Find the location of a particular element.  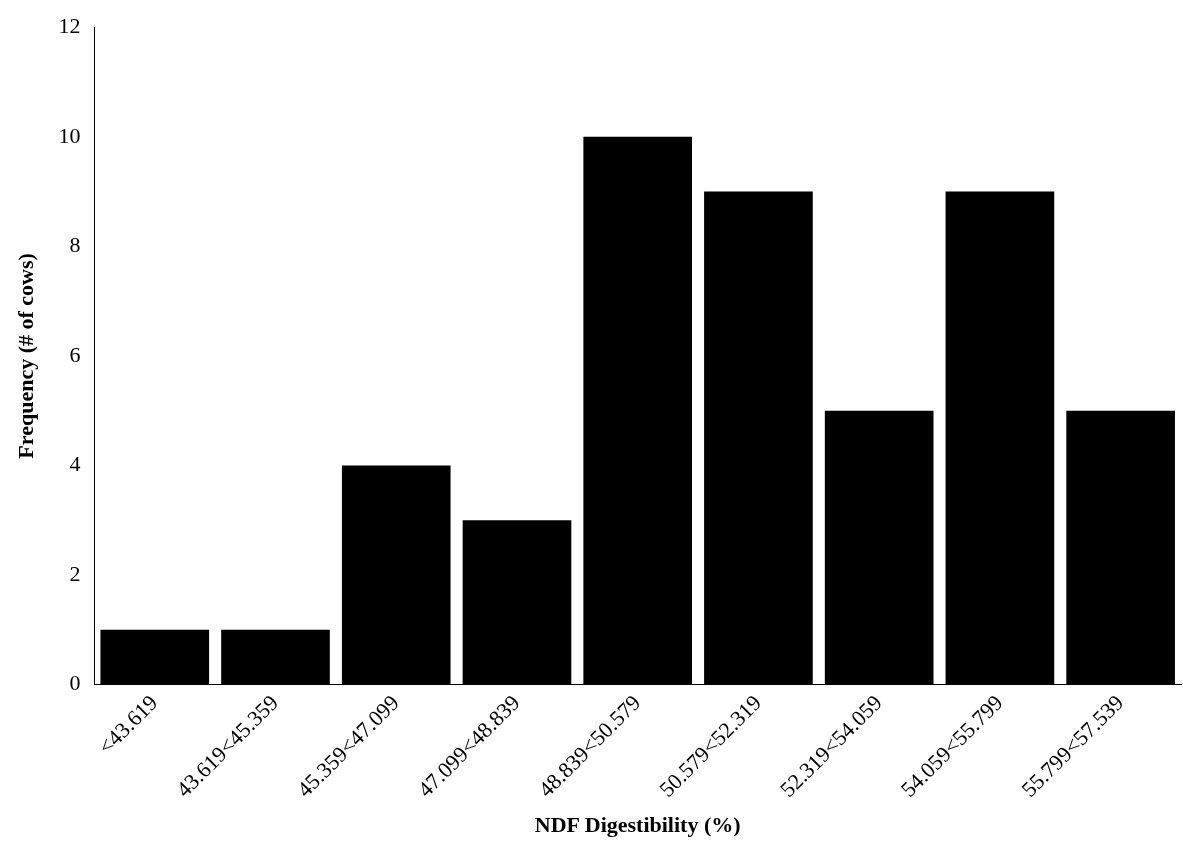

y-tick-label: 0 is located at coordinates (75, 683).